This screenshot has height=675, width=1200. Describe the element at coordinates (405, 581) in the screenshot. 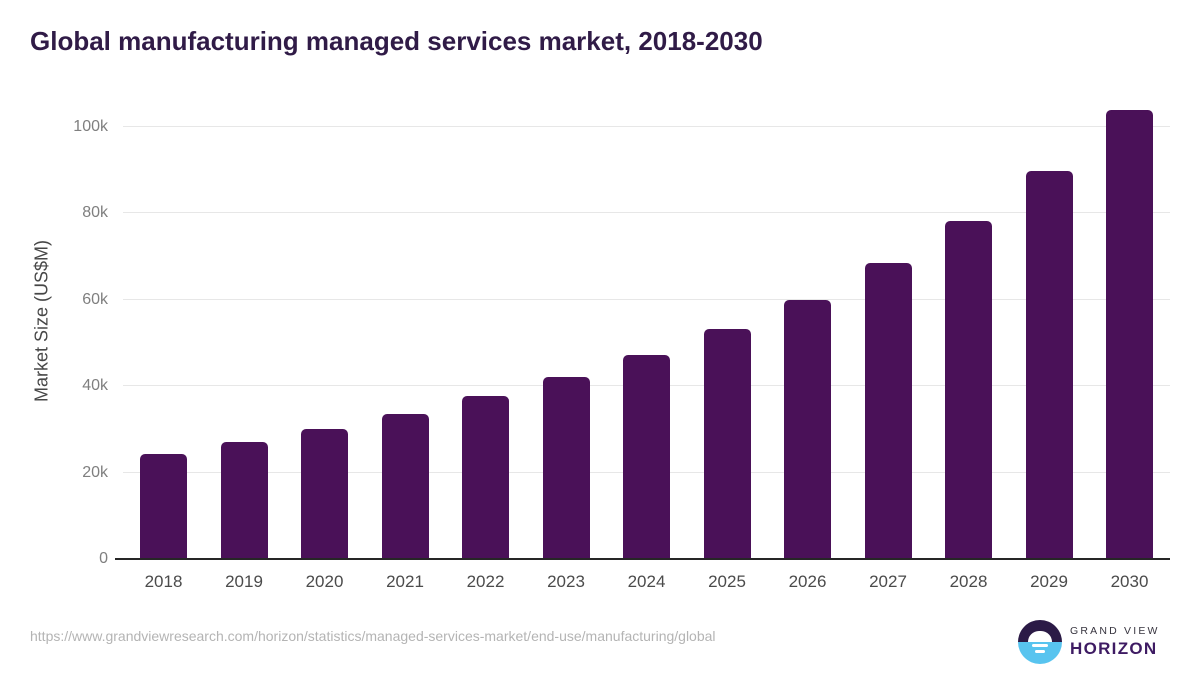

I see `x-tick-label-2021: 2021` at that location.